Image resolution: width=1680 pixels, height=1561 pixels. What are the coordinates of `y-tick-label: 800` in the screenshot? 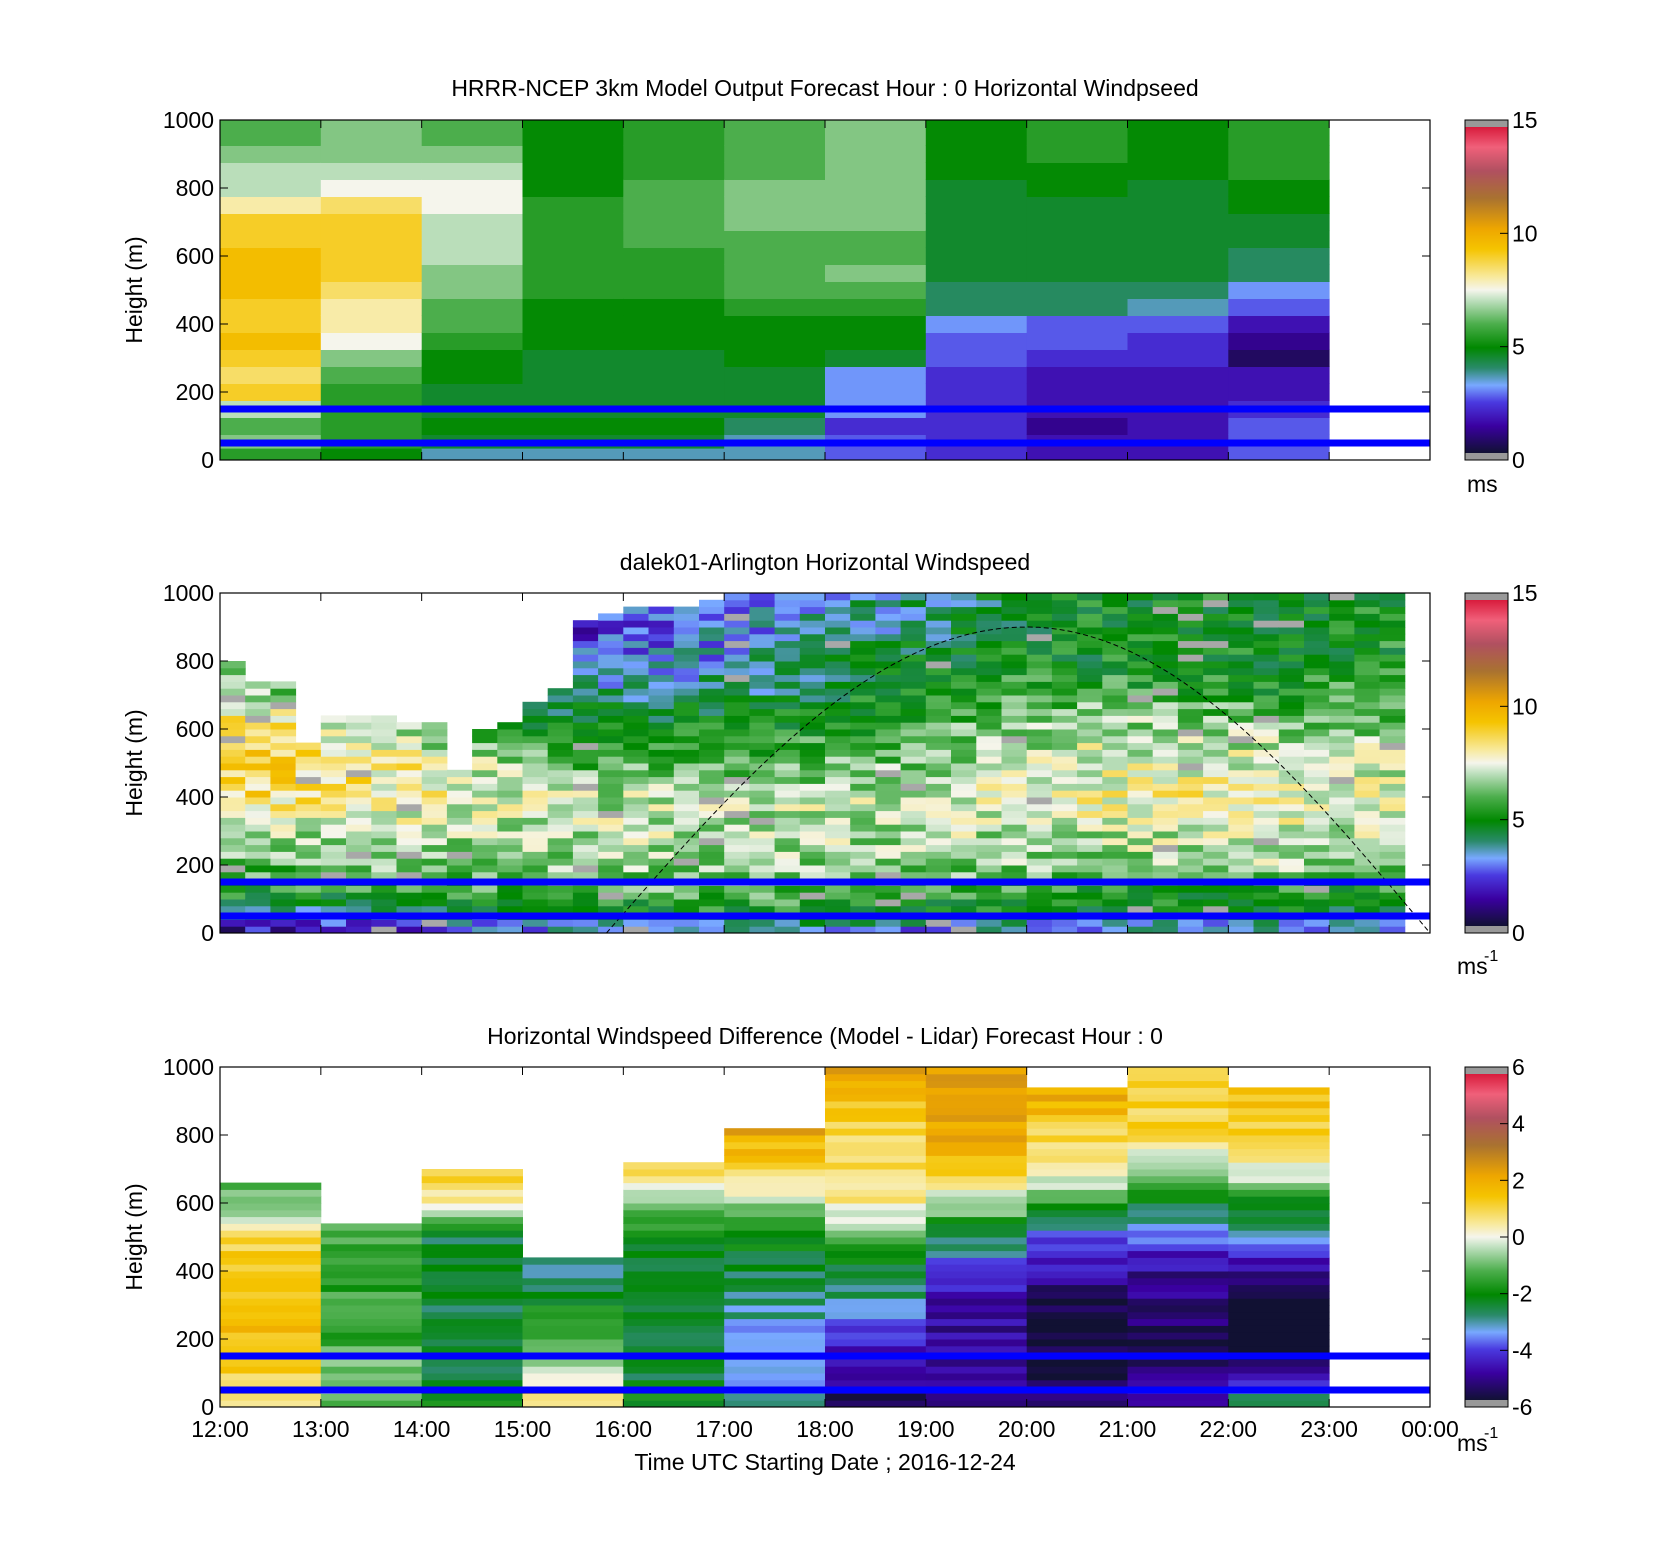 It's located at (195, 188).